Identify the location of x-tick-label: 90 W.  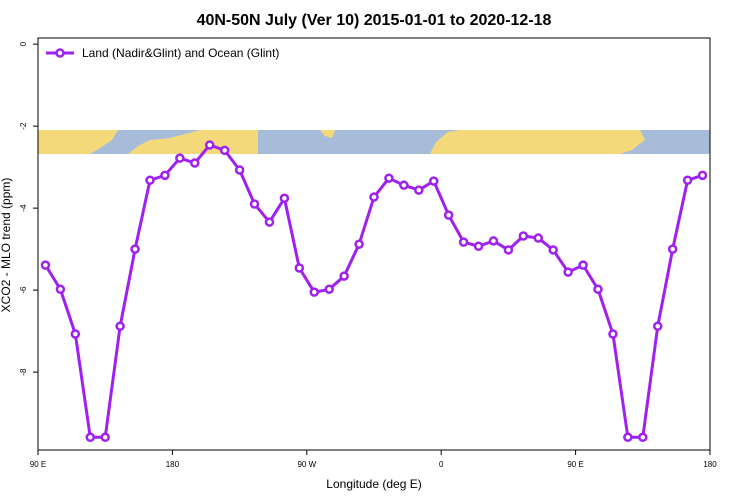
(306, 464).